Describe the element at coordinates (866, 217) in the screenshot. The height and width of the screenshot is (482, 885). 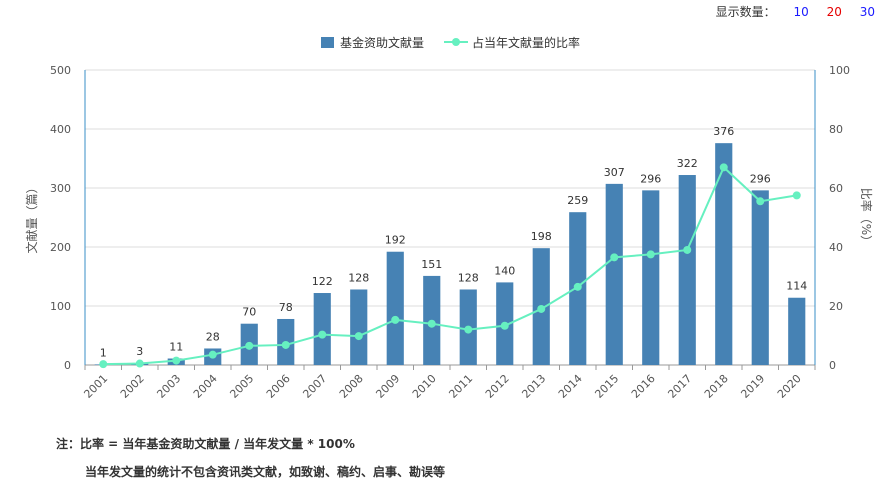
I see `y-right-axis-title: 比率（%）` at that location.